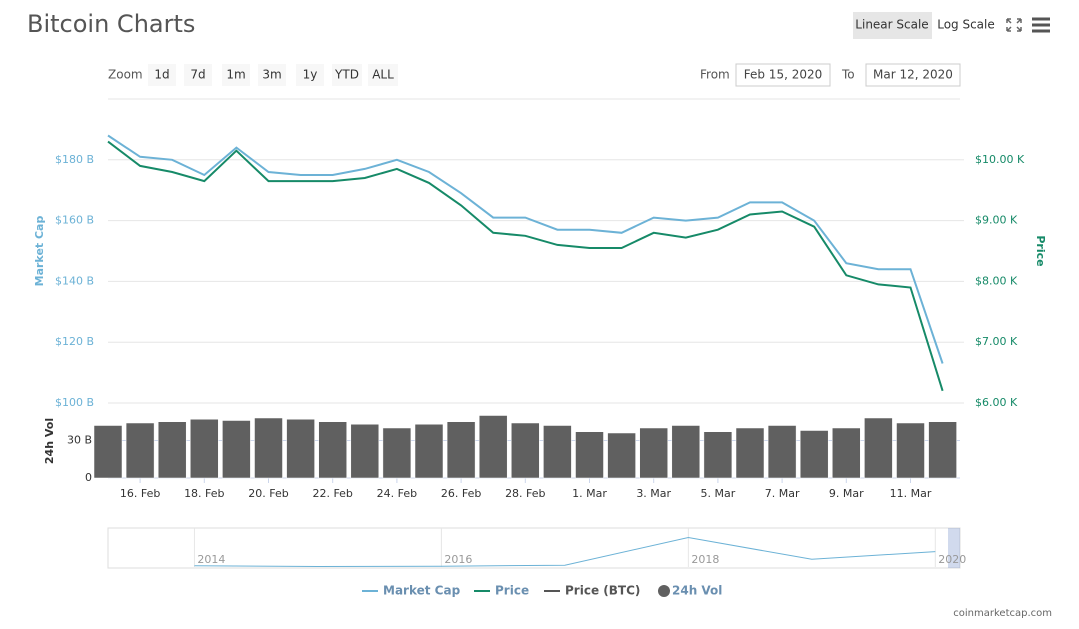 The image size is (1079, 629). Describe the element at coordinates (74, 159) in the screenshot. I see `y-tick-label: $180 B` at that location.